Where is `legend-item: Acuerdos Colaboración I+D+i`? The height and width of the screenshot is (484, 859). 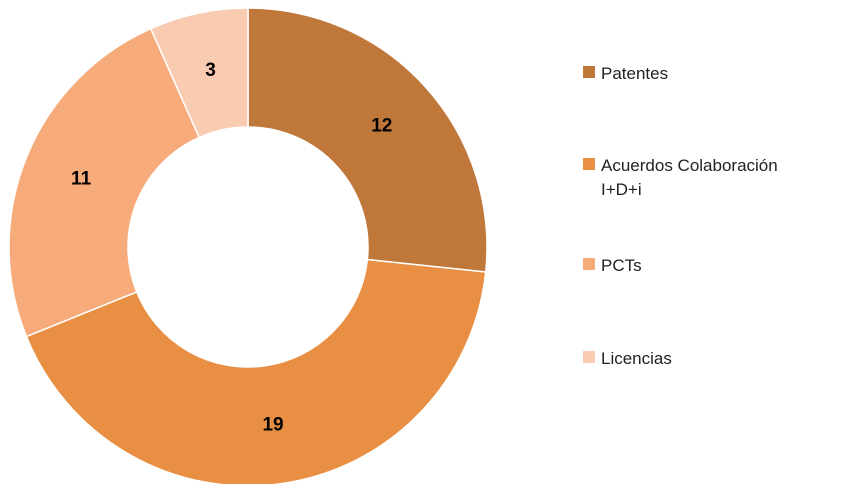 legend-item: Acuerdos Colaboración I+D+i is located at coordinates (697, 178).